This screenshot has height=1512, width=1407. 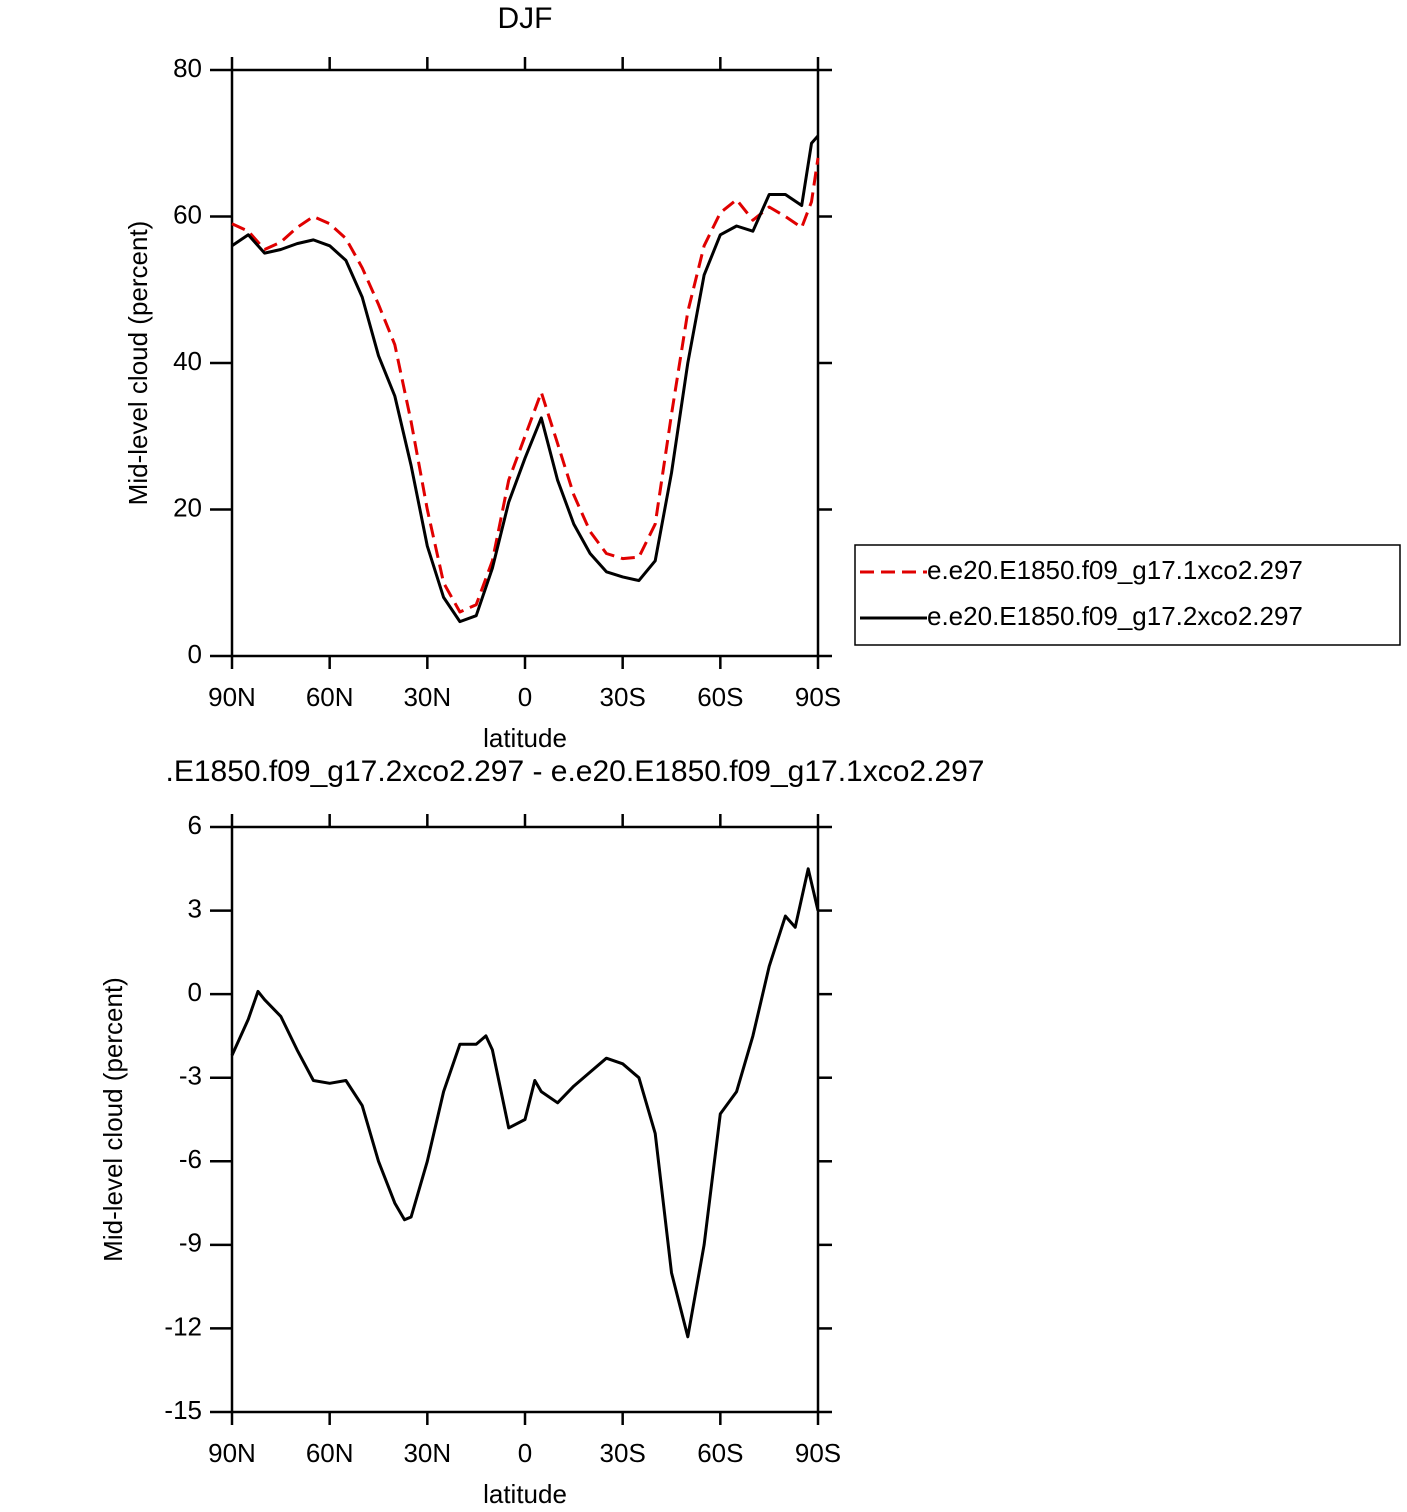 I want to click on y-tick-label: 60, so click(x=187, y=214).